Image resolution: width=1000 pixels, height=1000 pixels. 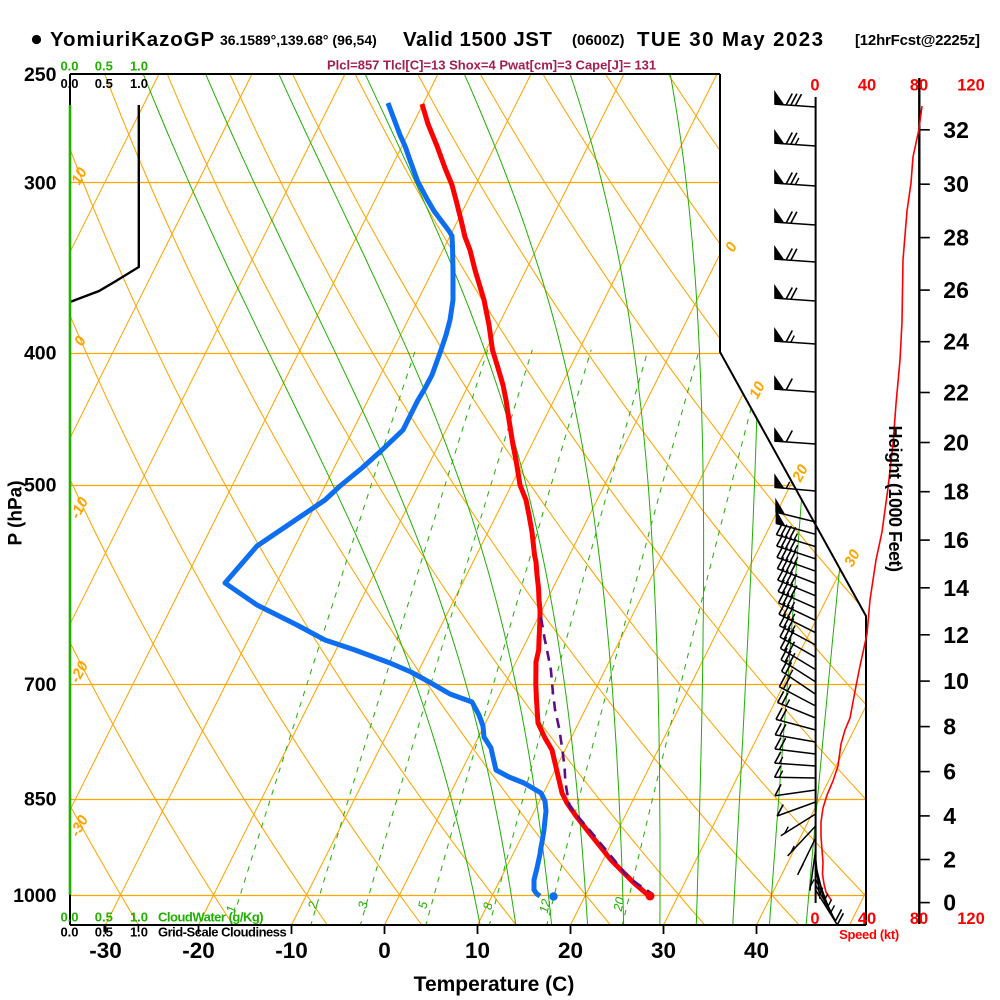 I want to click on svg-text: 28, so click(x=956, y=238).